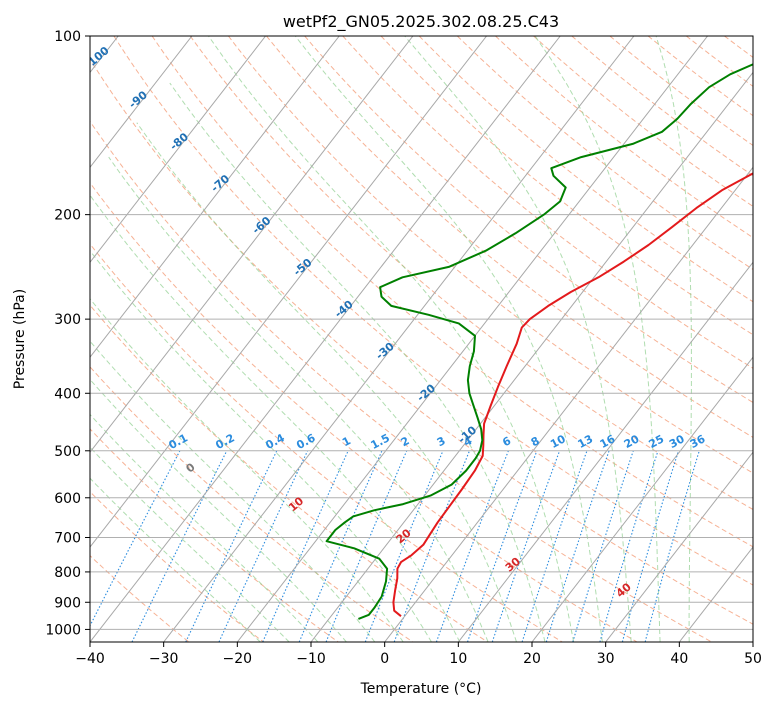 Image resolution: width=775 pixels, height=708 pixels. I want to click on mixing-ratio-labels: 0.1 0.2 0.4 0.6 1 1.5 2 3 4 6 8 10 13 16 20 25 30 36, so click(437, 441).